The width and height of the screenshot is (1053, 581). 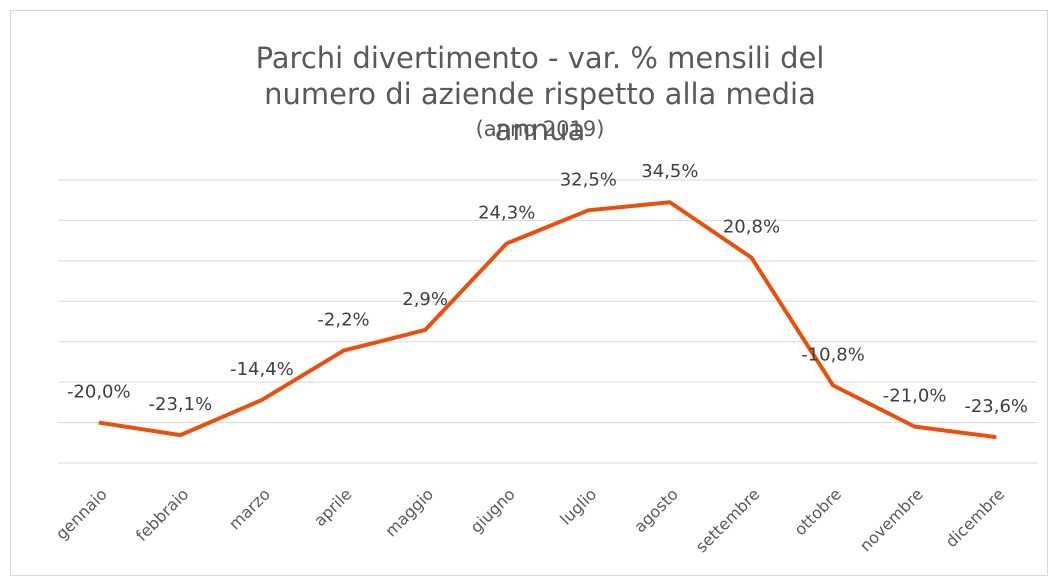 What do you see at coordinates (262, 369) in the screenshot?
I see `data-label: -14,4%` at bounding box center [262, 369].